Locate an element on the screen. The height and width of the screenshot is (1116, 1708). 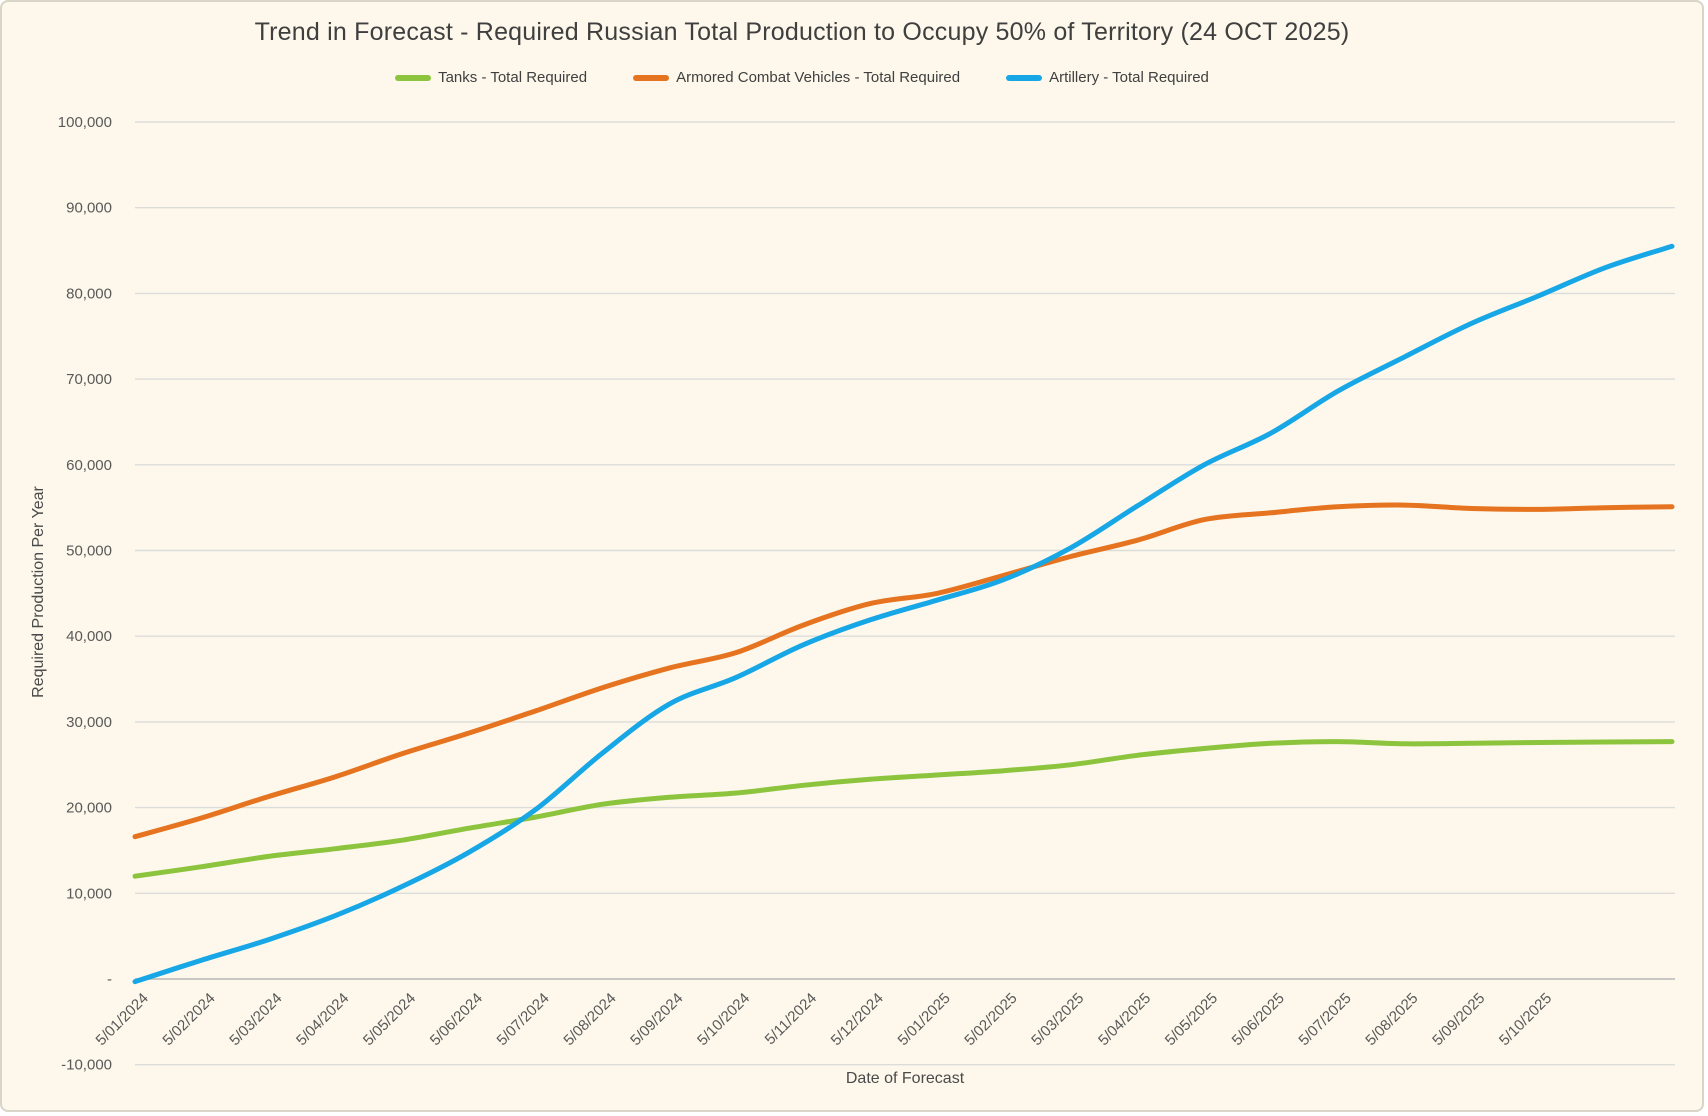
legend-label: Armored Combat Vehicles - Total Required is located at coordinates (818, 77).